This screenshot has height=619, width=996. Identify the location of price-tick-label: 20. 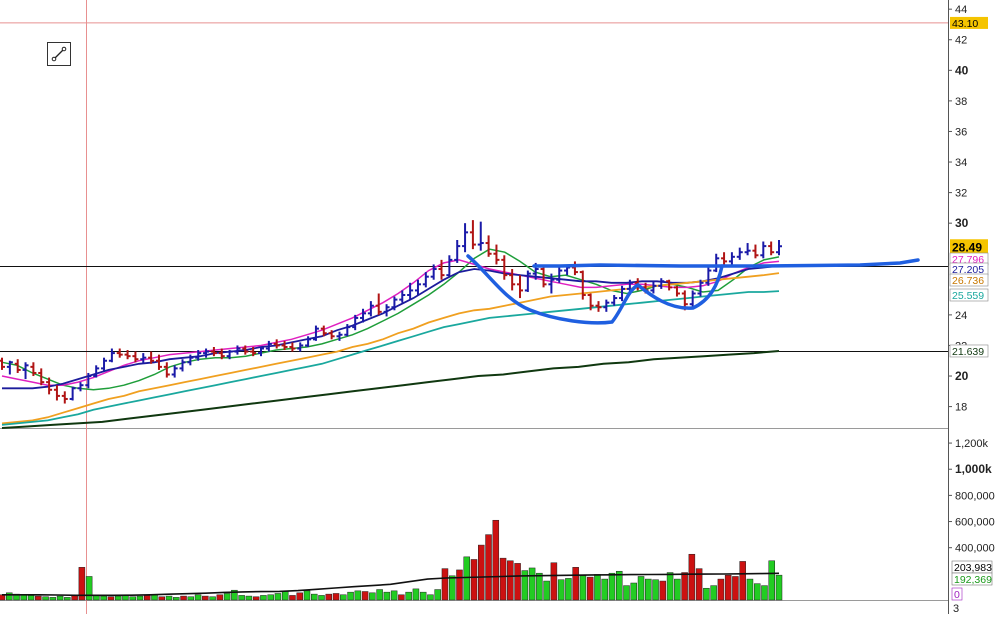
(962, 376).